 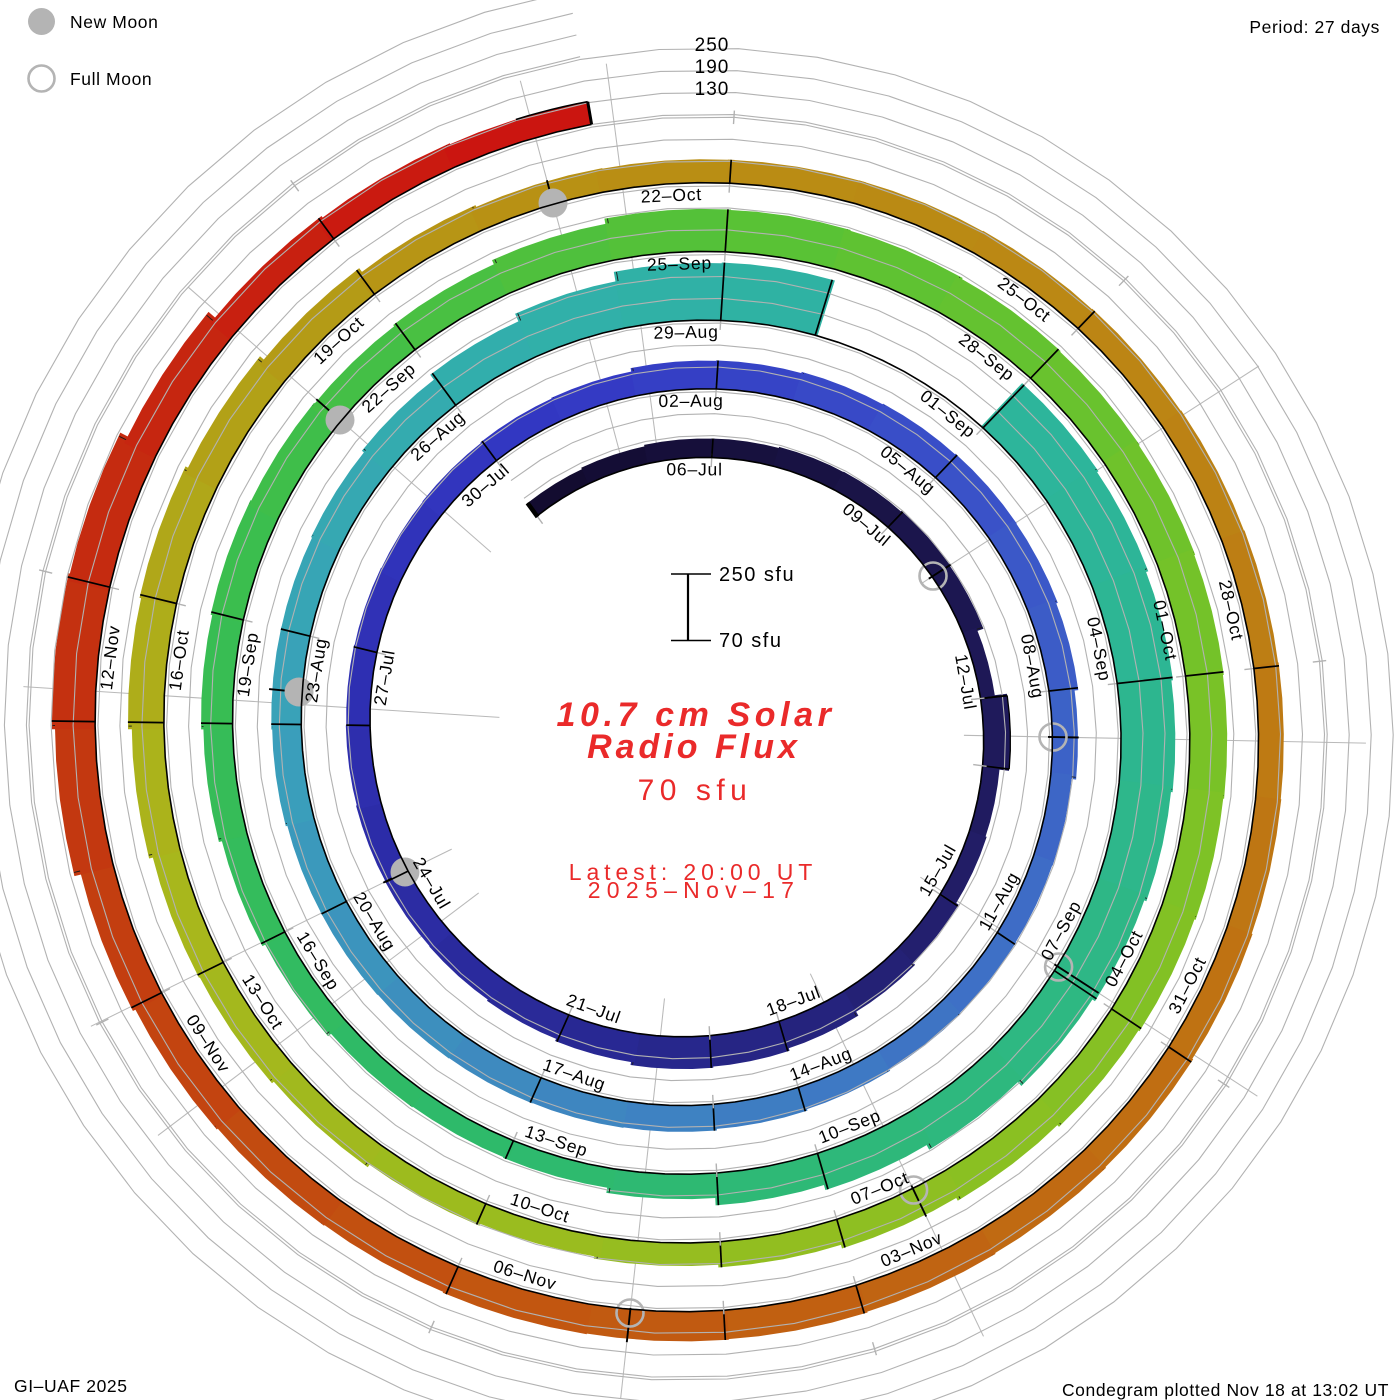 I want to click on svg-text: GI–UAF 2025, so click(x=71, y=1386).